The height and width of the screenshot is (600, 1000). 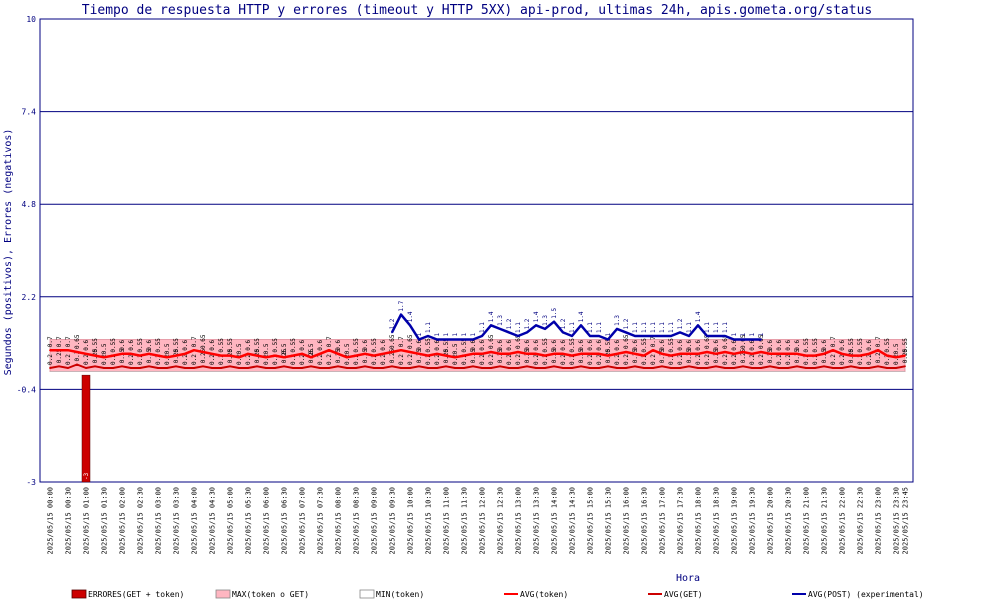 I want to click on x-tick-label: 2025/05/15 13:00, so click(x=519, y=520).